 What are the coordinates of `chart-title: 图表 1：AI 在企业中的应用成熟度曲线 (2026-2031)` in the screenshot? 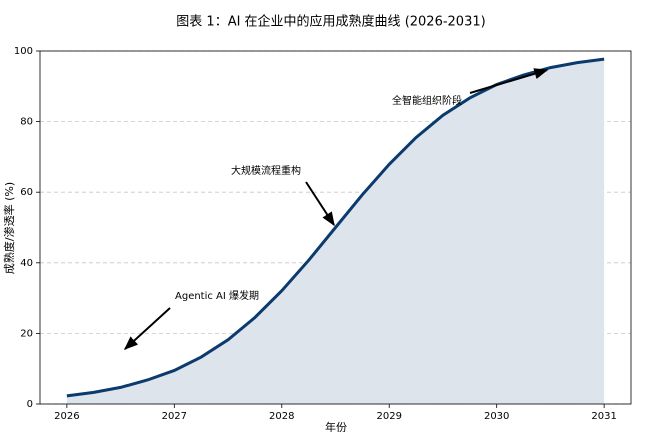 It's located at (330, 22).